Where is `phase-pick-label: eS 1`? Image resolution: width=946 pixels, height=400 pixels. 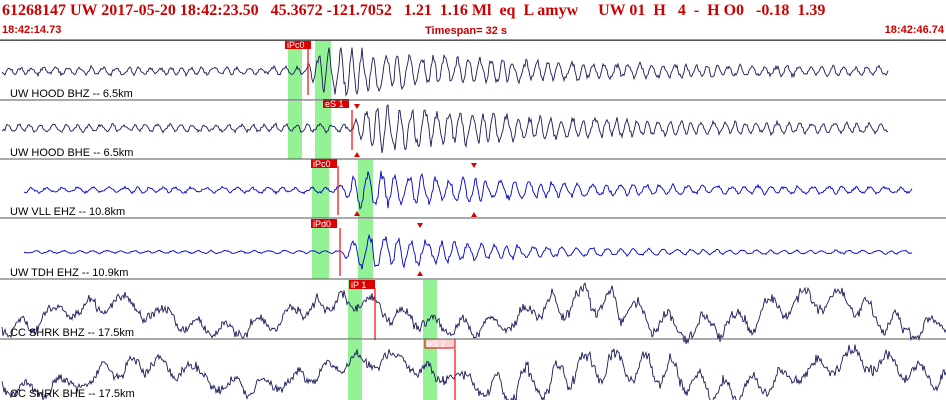 phase-pick-label: eS 1 is located at coordinates (334, 104).